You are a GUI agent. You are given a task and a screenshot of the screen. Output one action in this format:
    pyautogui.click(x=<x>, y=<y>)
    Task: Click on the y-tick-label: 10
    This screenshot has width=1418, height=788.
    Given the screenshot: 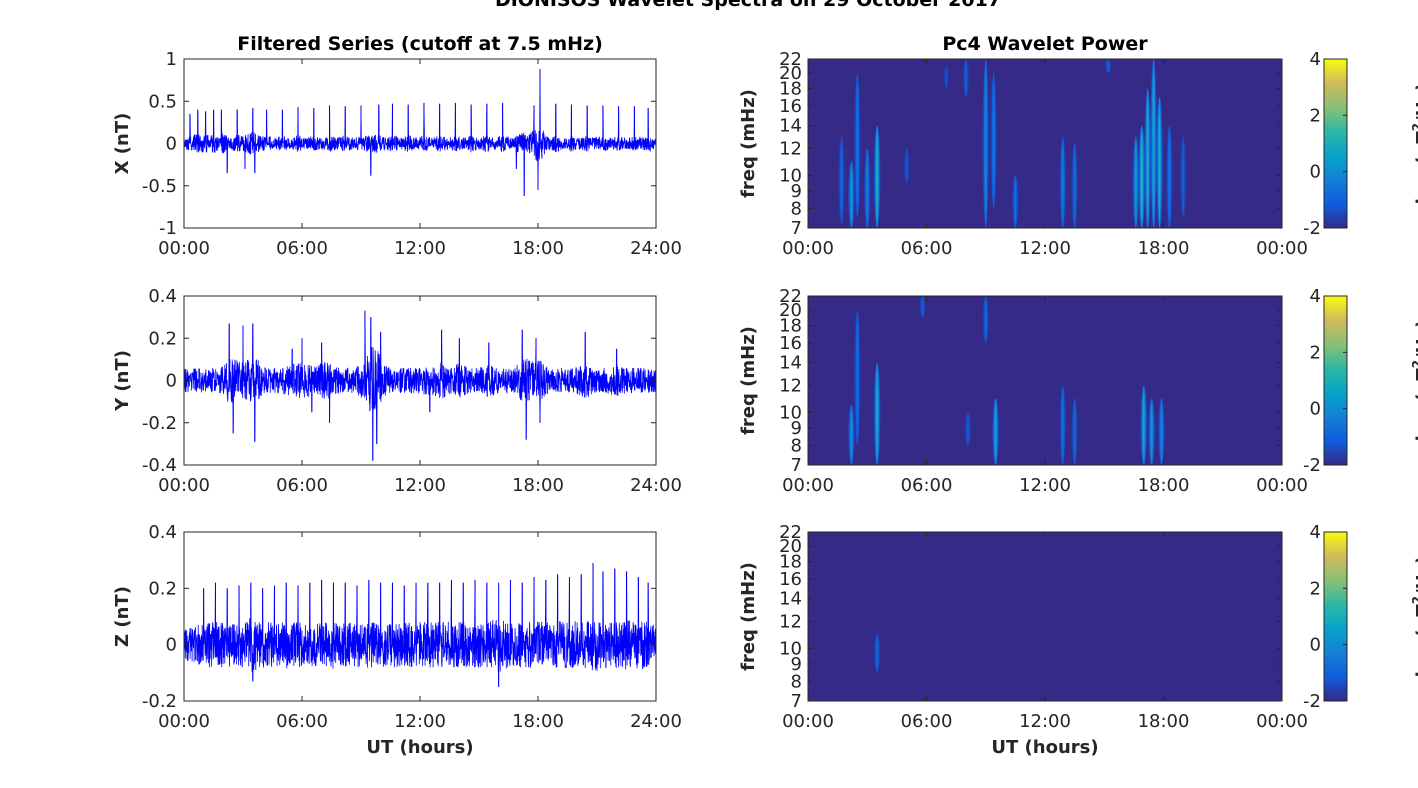 What is the action you would take?
    pyautogui.click(x=790, y=175)
    